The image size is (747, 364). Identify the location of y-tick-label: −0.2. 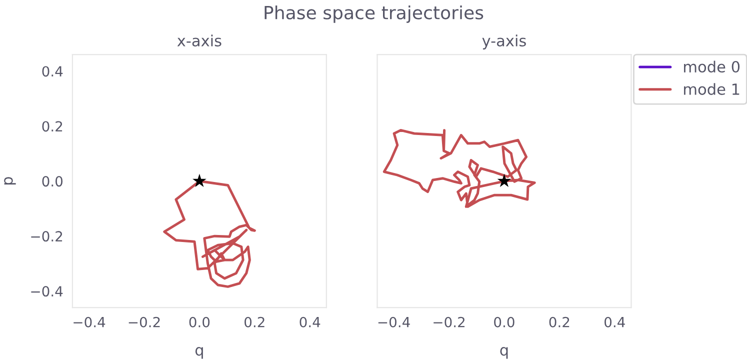
(46, 236).